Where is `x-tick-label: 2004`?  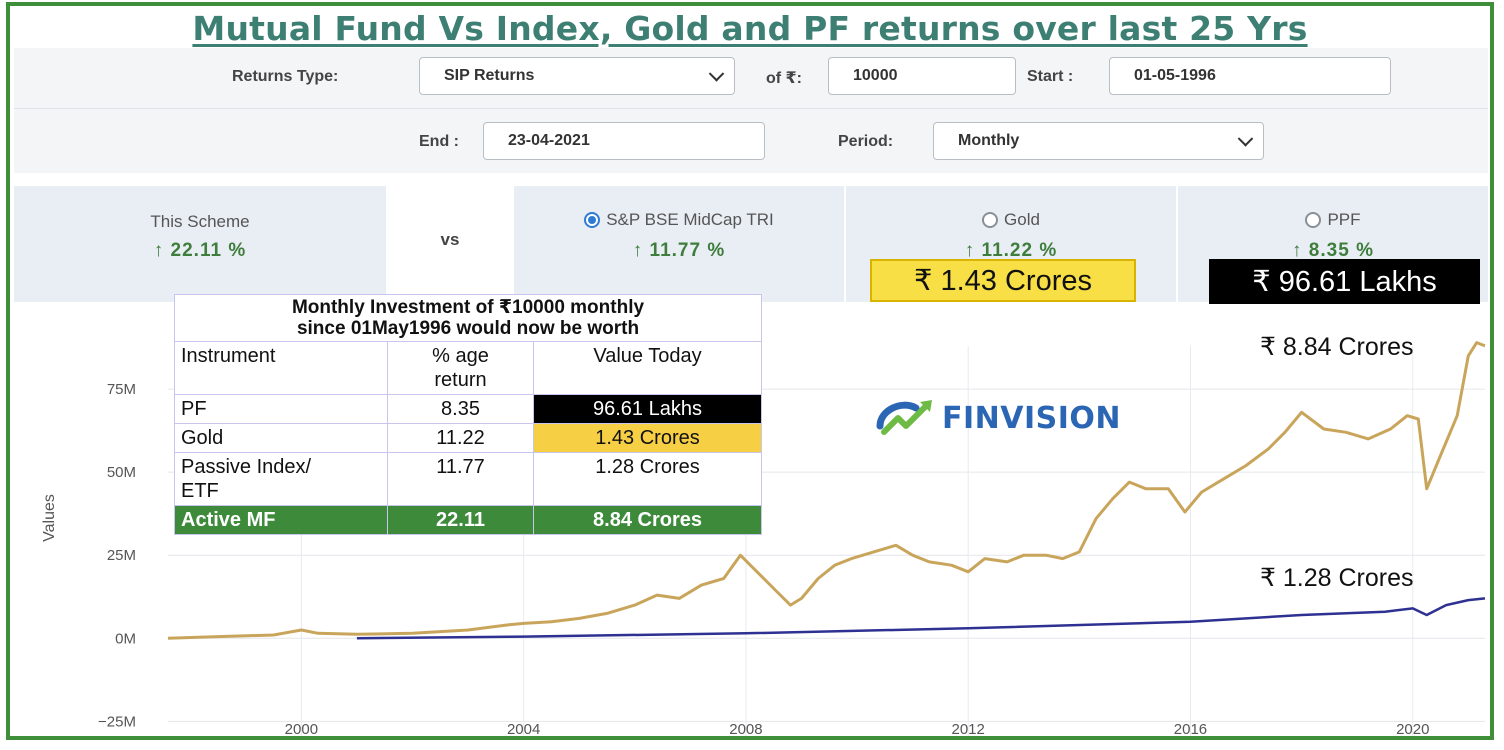 x-tick-label: 2004 is located at coordinates (523, 729).